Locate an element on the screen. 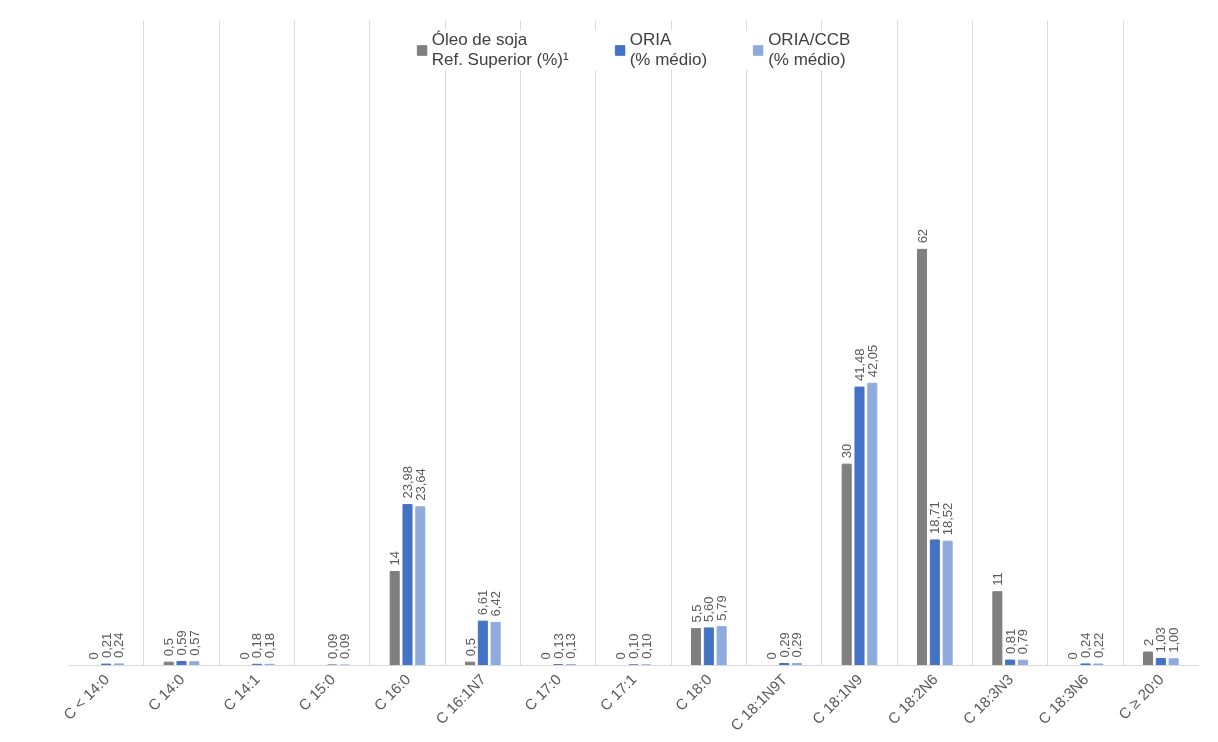  x-tick-label: C 14:0 is located at coordinates (166, 692).